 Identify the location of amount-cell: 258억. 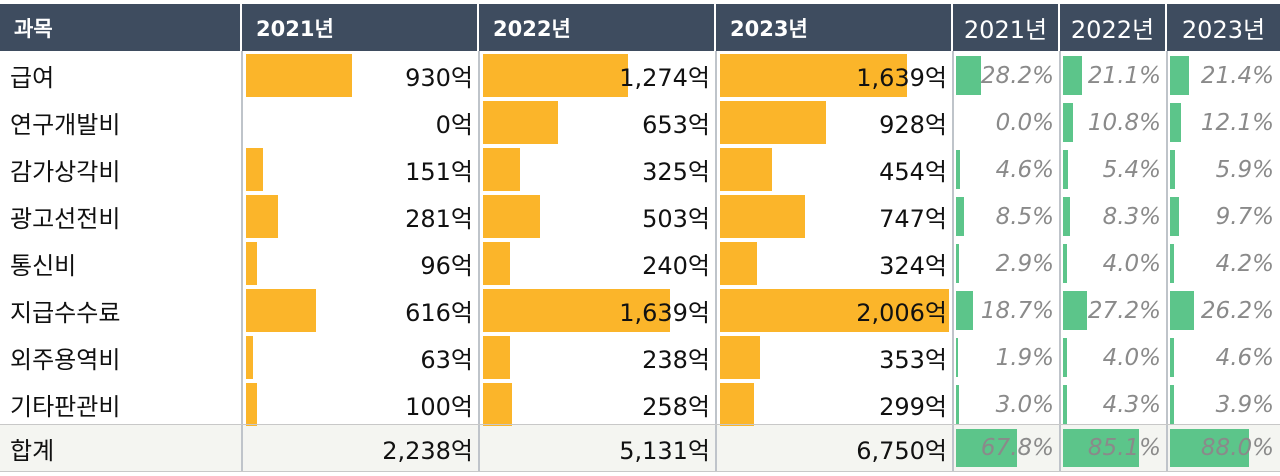
(597, 404).